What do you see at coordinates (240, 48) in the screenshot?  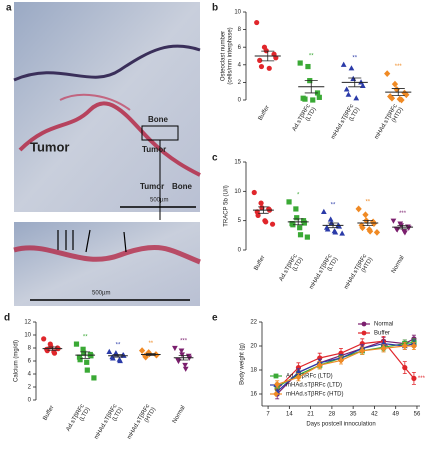 I see `y-tick-label: 6` at bounding box center [240, 48].